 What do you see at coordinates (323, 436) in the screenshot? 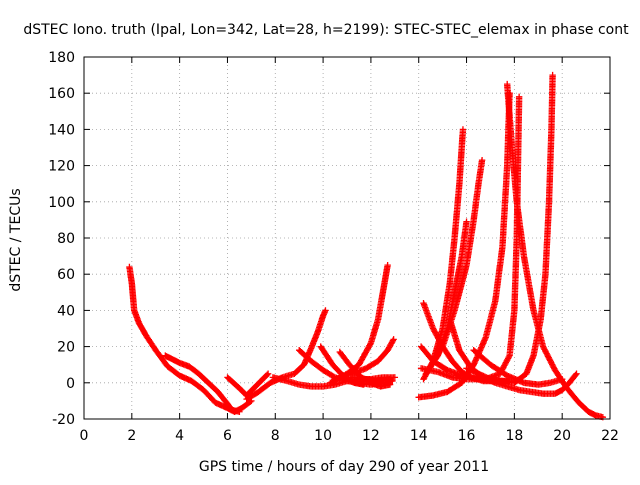
I see `x-tick-label: 10` at bounding box center [323, 436].